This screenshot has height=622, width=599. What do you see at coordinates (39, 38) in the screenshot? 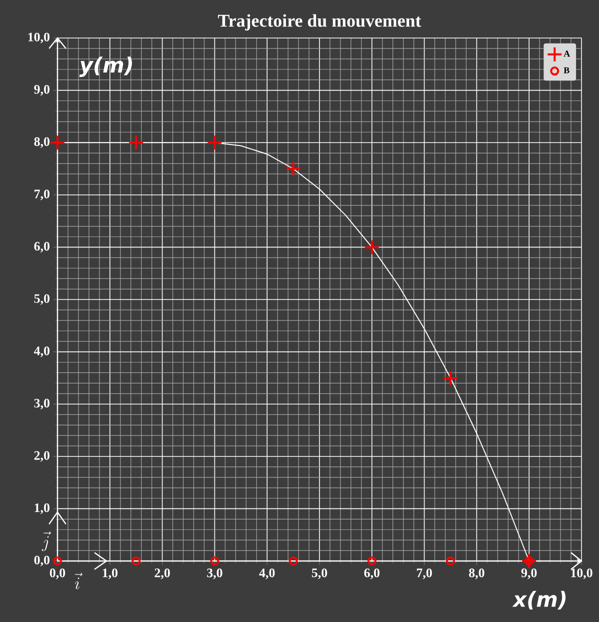
I see `y-tick-label: 10,0` at bounding box center [39, 38].